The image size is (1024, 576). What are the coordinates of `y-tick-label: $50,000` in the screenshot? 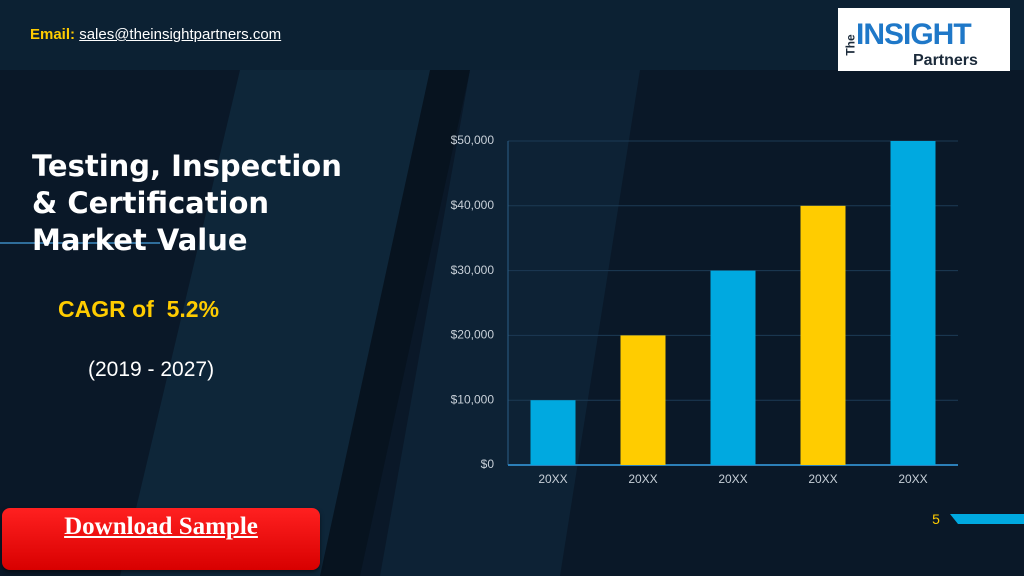 It's located at (473, 140).